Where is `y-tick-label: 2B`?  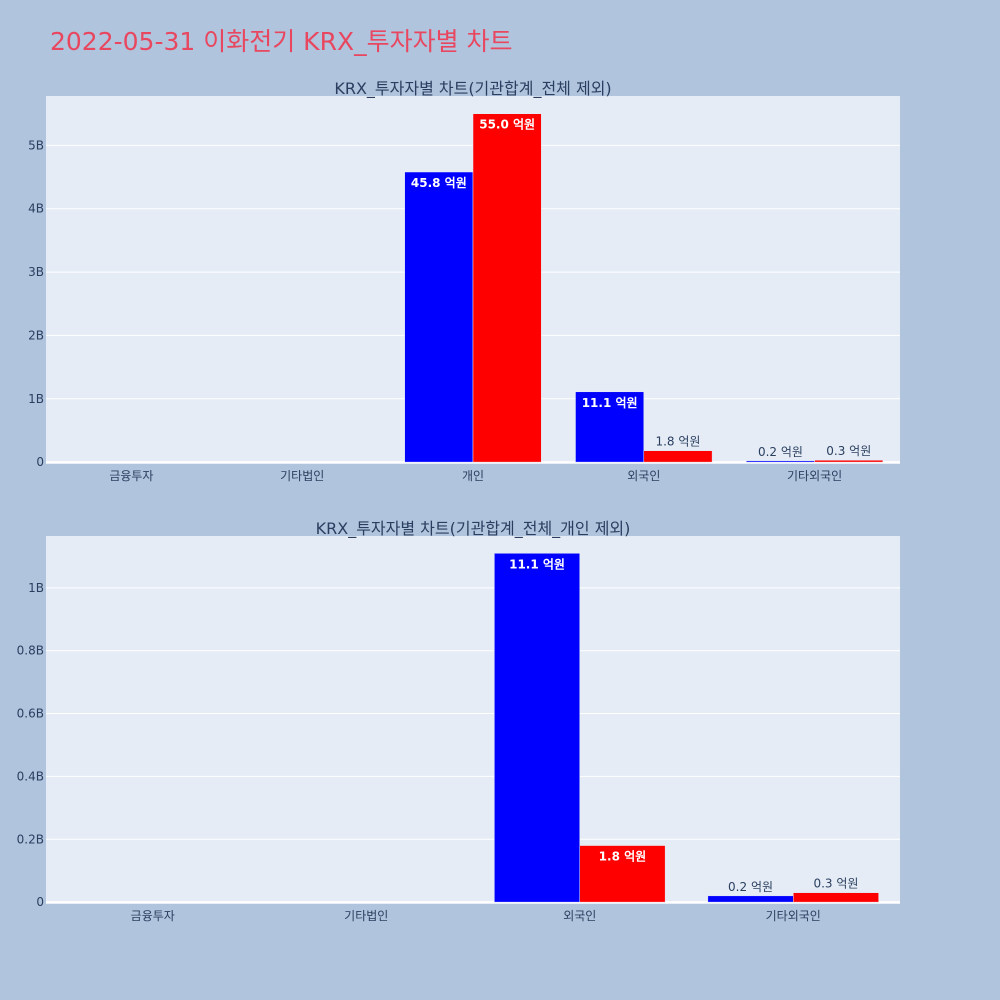 y-tick-label: 2B is located at coordinates (36, 335).